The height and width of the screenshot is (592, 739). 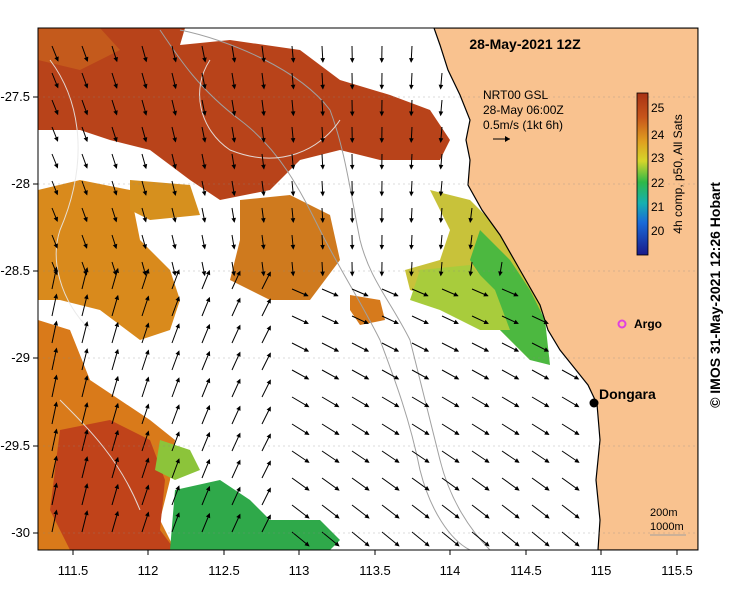 What do you see at coordinates (15, 96) in the screenshot?
I see `y-tick-label: -27.5` at bounding box center [15, 96].